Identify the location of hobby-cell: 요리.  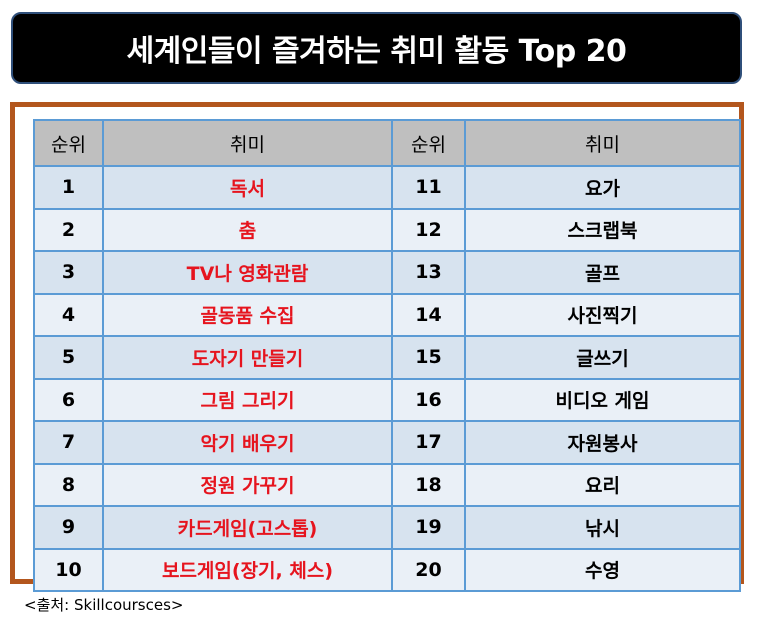
(602, 484).